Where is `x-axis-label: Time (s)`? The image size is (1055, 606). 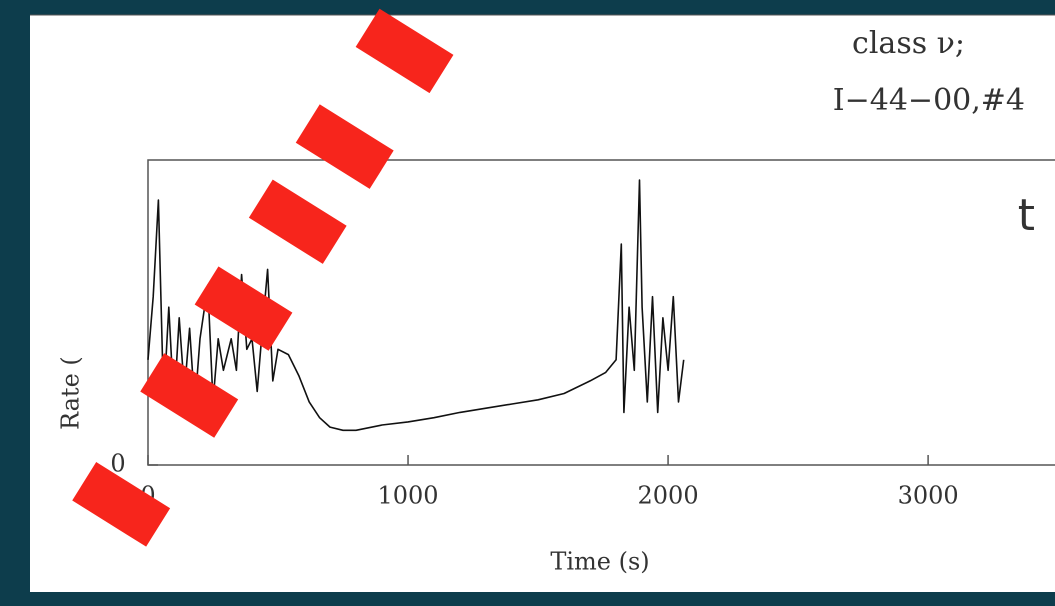 x-axis-label: Time (s) is located at coordinates (599, 562).